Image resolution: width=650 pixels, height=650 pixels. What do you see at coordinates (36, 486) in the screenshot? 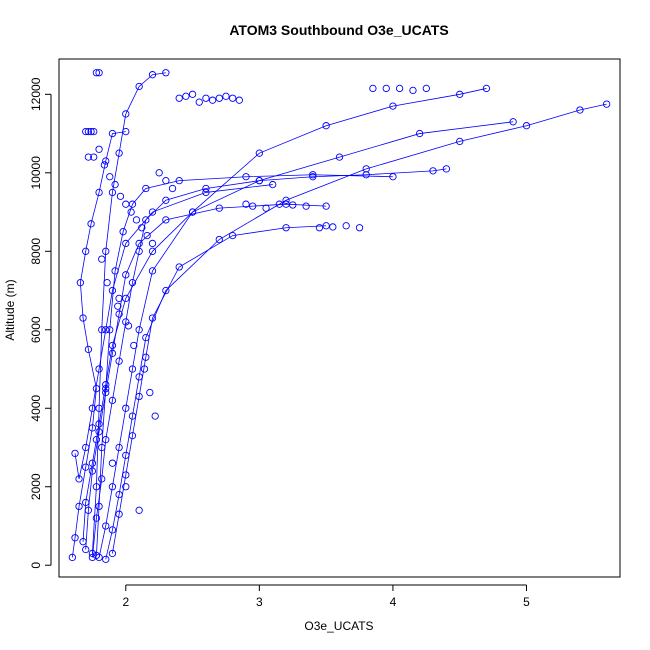
I see `y-tick-label: 2000` at bounding box center [36, 486].